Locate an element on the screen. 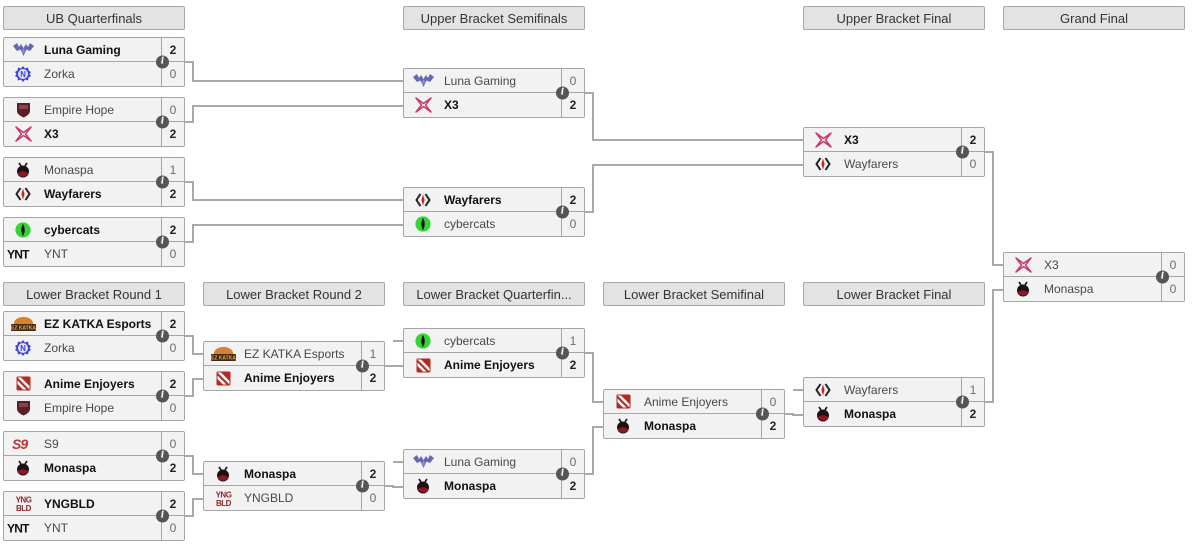 The width and height of the screenshot is (1193, 548). svg-text: S9 is located at coordinates (20, 444).